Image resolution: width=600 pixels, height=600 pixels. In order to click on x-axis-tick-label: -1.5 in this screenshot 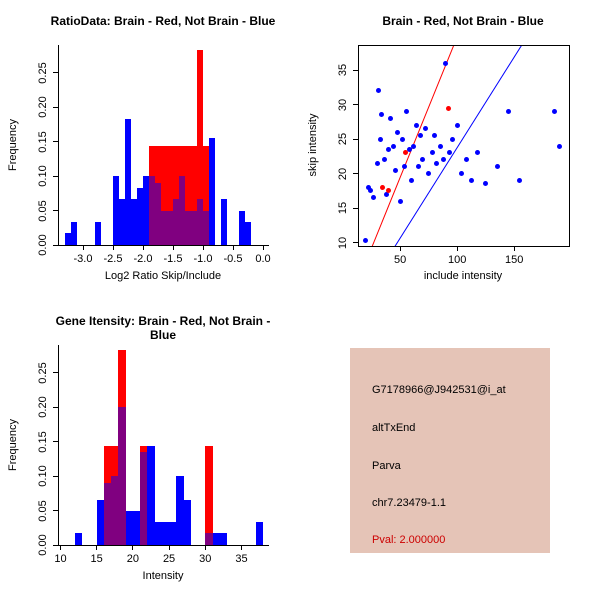, I will do `click(173, 259)`.